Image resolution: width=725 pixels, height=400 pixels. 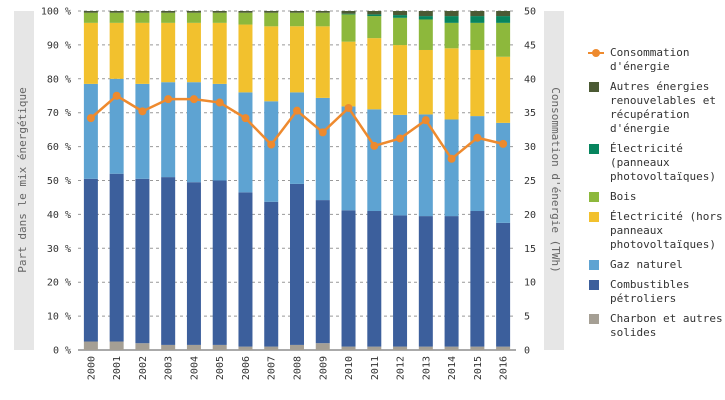 What do you see at coordinates (169, 368) in the screenshot?
I see `x-tick-label: 2003` at bounding box center [169, 368].